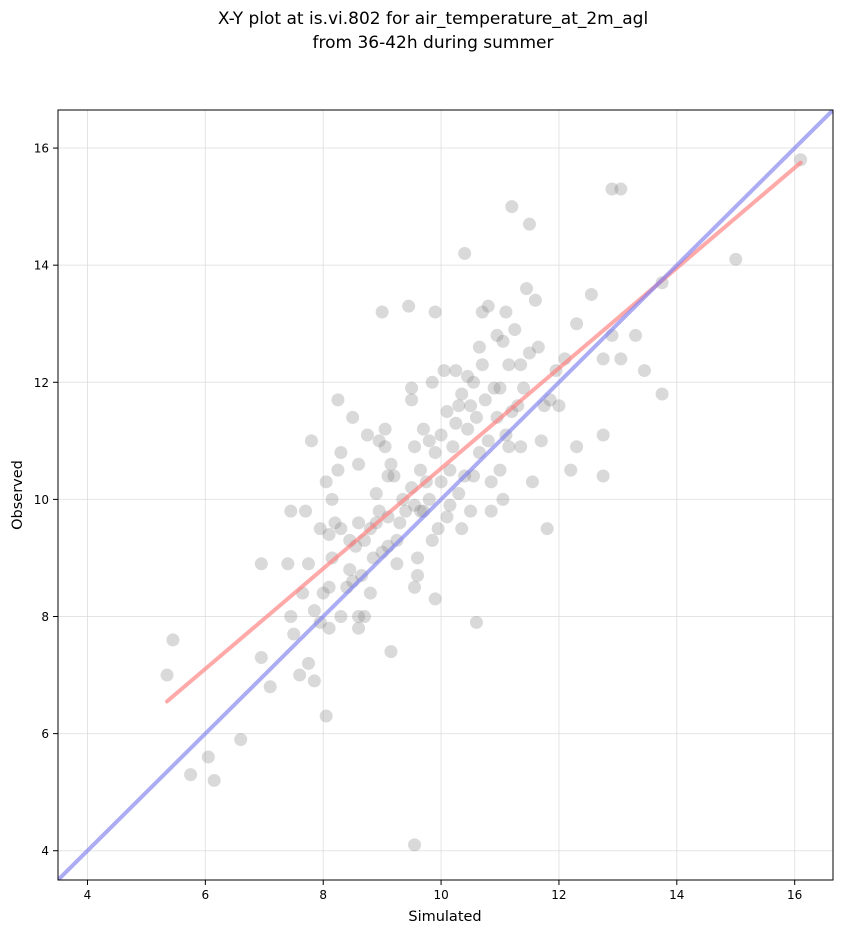 Image resolution: width=843 pixels, height=934 pixels. I want to click on x-tick-label: 4, so click(88, 895).